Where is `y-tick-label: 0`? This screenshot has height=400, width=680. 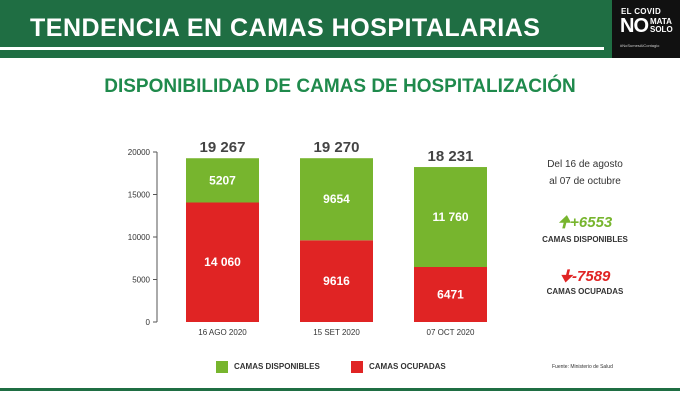
y-tick-label: 0 is located at coordinates (148, 322).